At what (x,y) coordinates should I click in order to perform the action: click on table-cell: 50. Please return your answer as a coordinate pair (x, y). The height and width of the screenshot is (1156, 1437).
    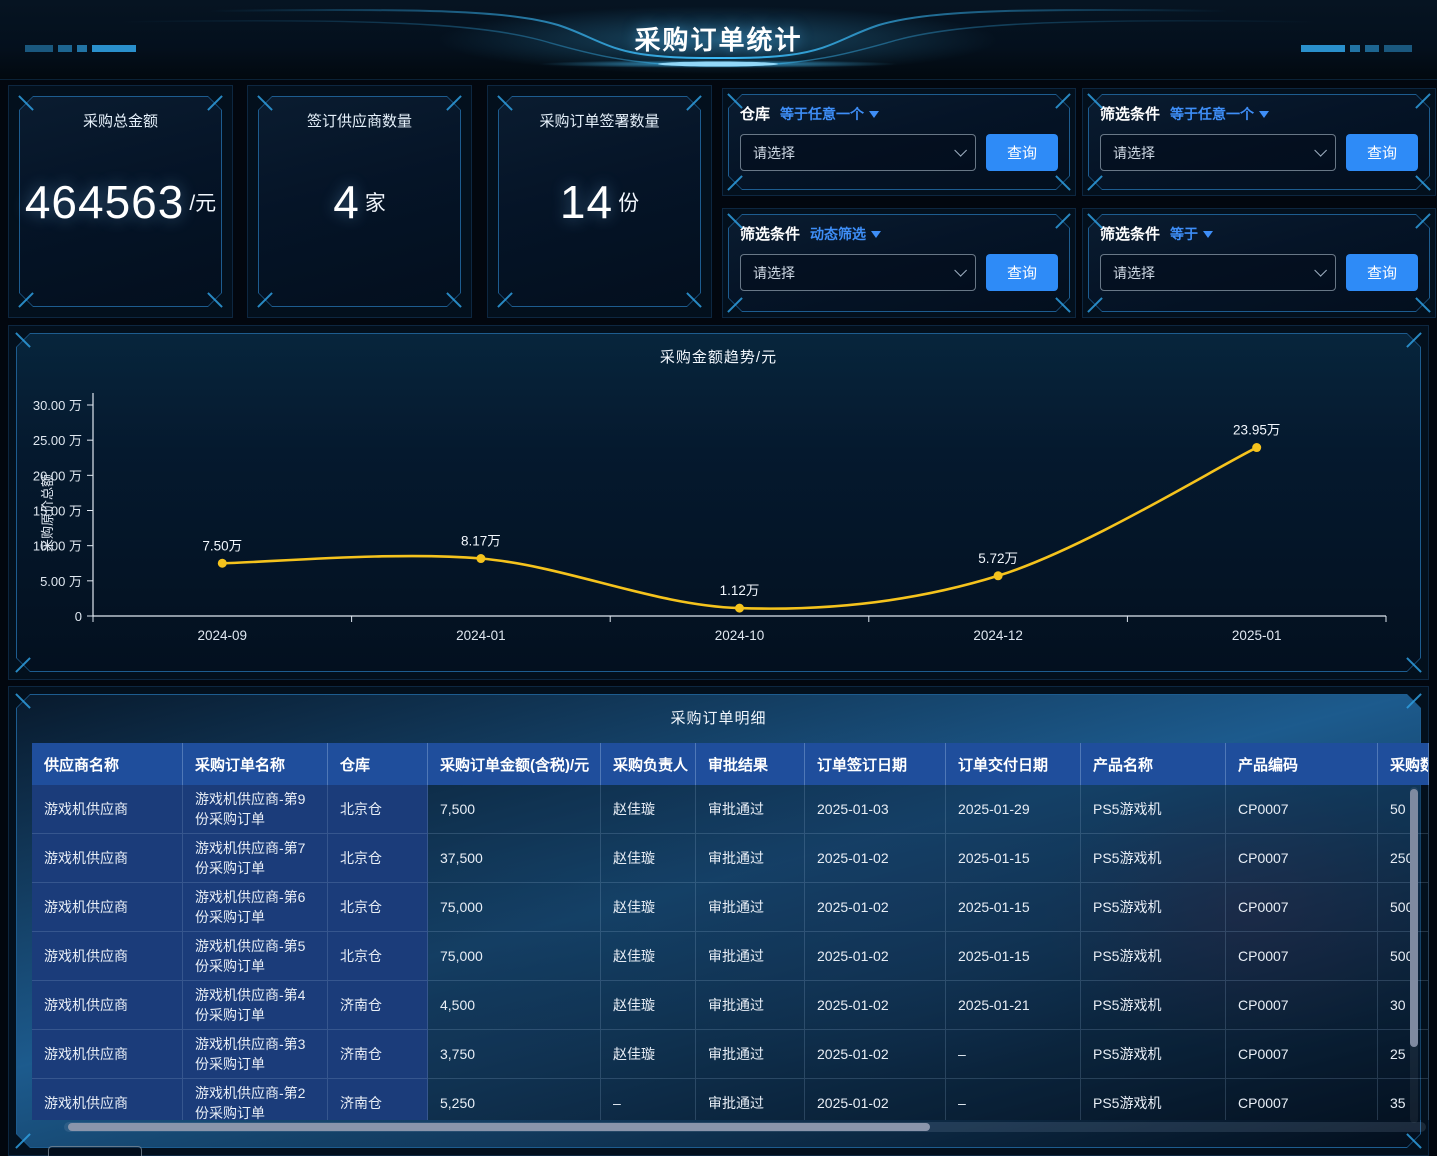
    Looking at the image, I should click on (1403, 809).